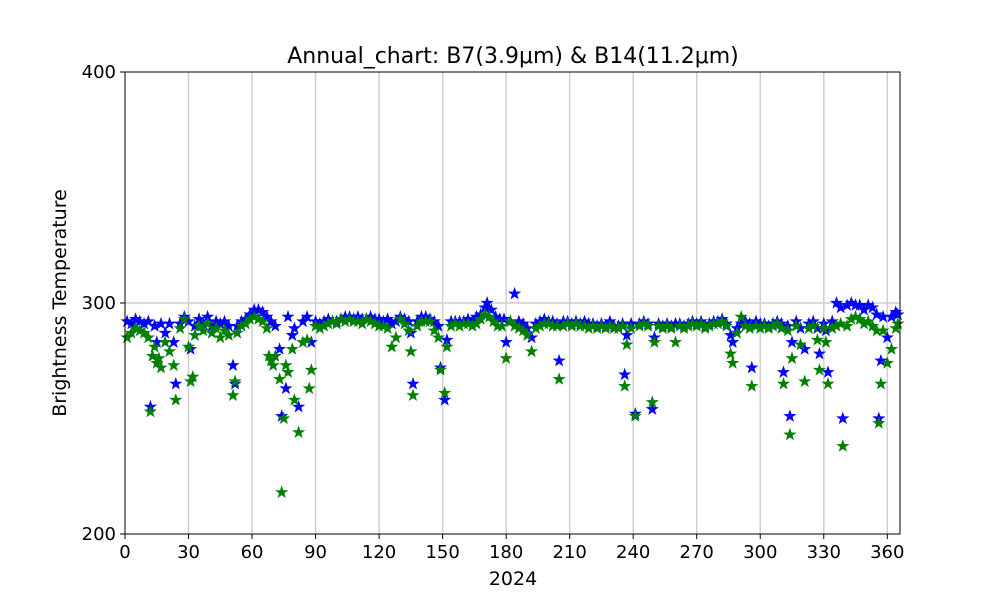  I want to click on x-axis: 0 30 60 90 120 150 180 210 240 270 300 330 360, so click(511, 548).